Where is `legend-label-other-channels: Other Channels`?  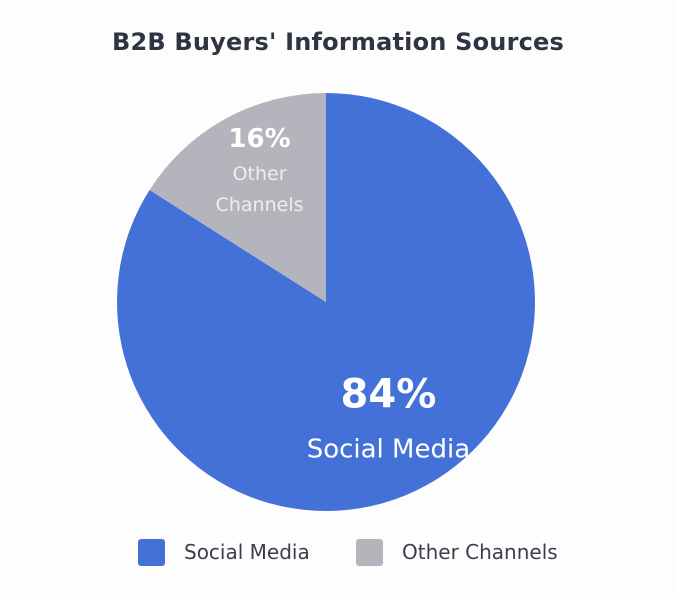 legend-label-other-channels: Other Channels is located at coordinates (480, 552).